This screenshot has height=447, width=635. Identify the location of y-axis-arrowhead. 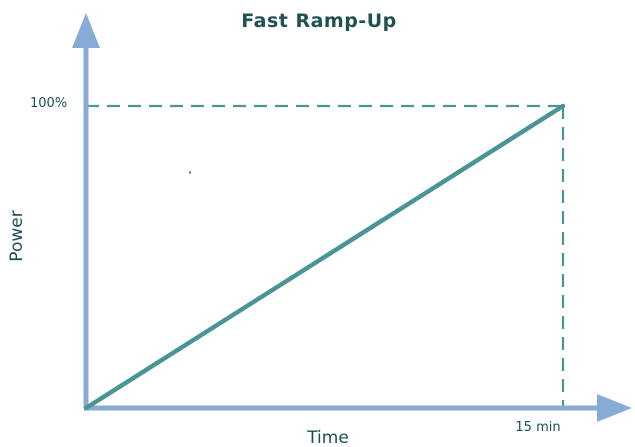
(86, 30).